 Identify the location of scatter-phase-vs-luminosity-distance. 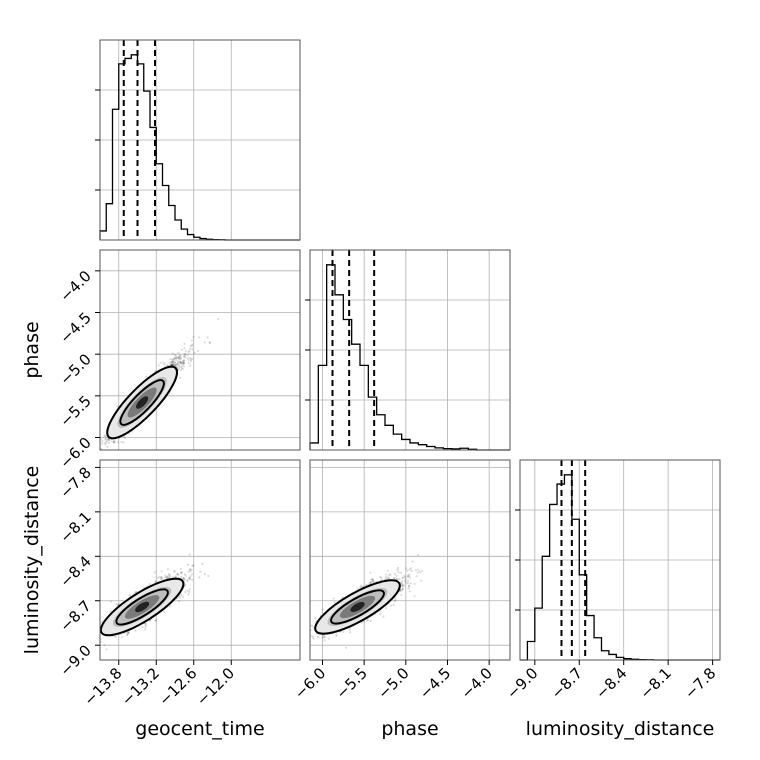
(367, 601).